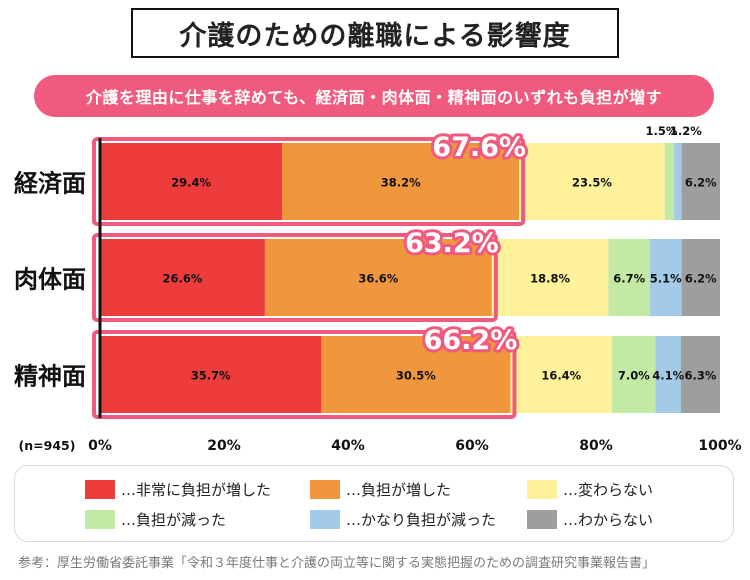 Image resolution: width=750 pixels, height=580 pixels. Describe the element at coordinates (686, 131) in the screenshot. I see `data-label: 1.2%` at that location.